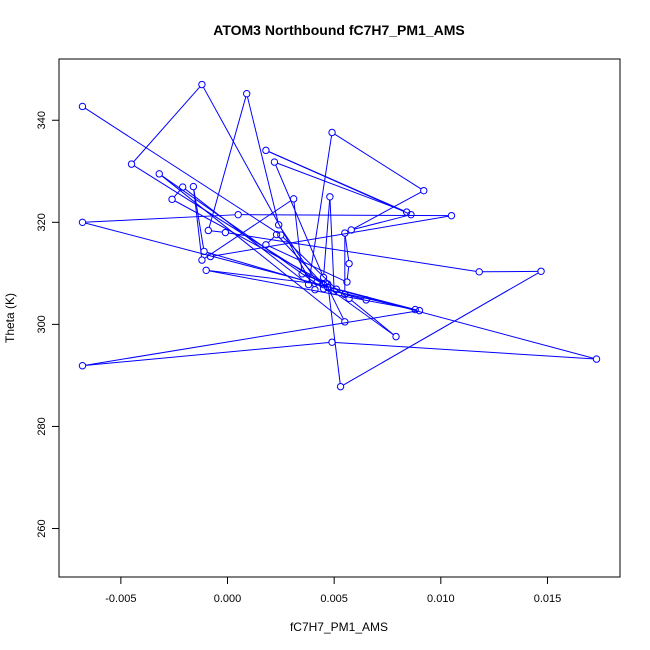 The image size is (650, 650). Describe the element at coordinates (441, 599) in the screenshot. I see `x-tick-label: 0.010` at that location.